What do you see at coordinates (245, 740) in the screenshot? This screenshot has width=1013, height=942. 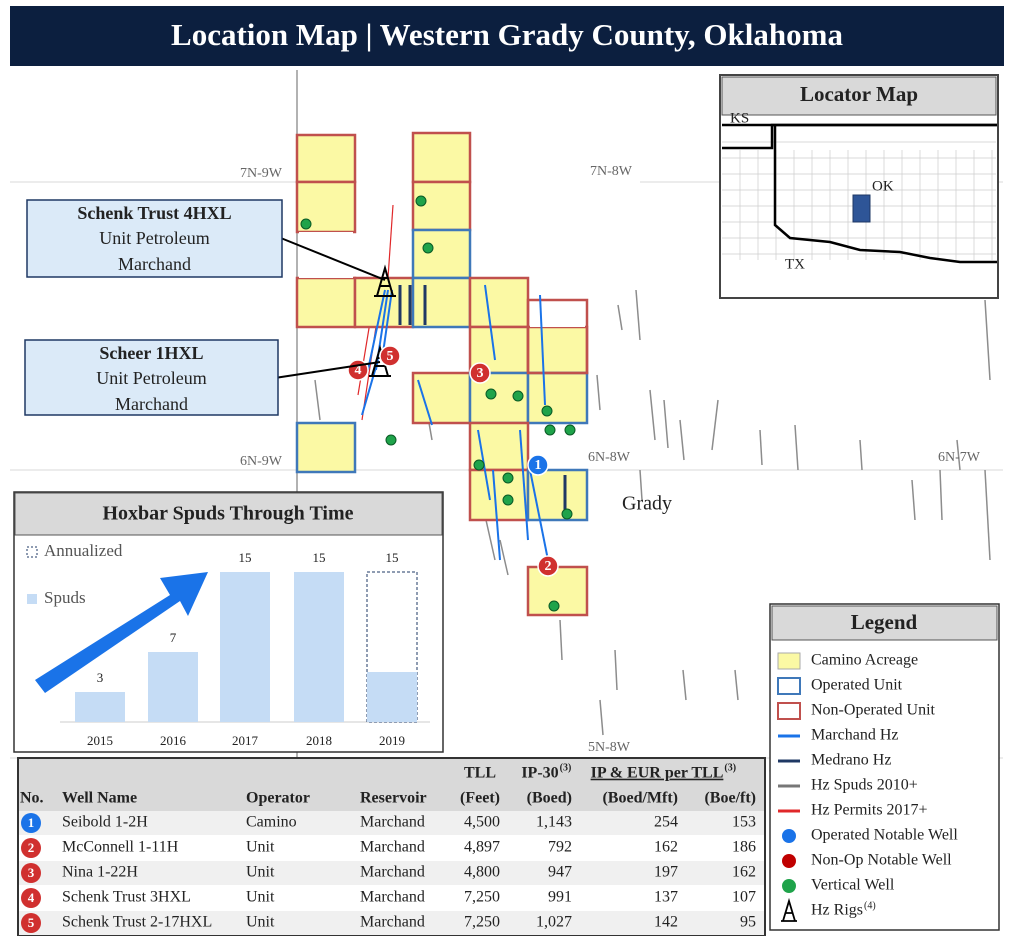 I see `x-tick-label: 2017` at bounding box center [245, 740].